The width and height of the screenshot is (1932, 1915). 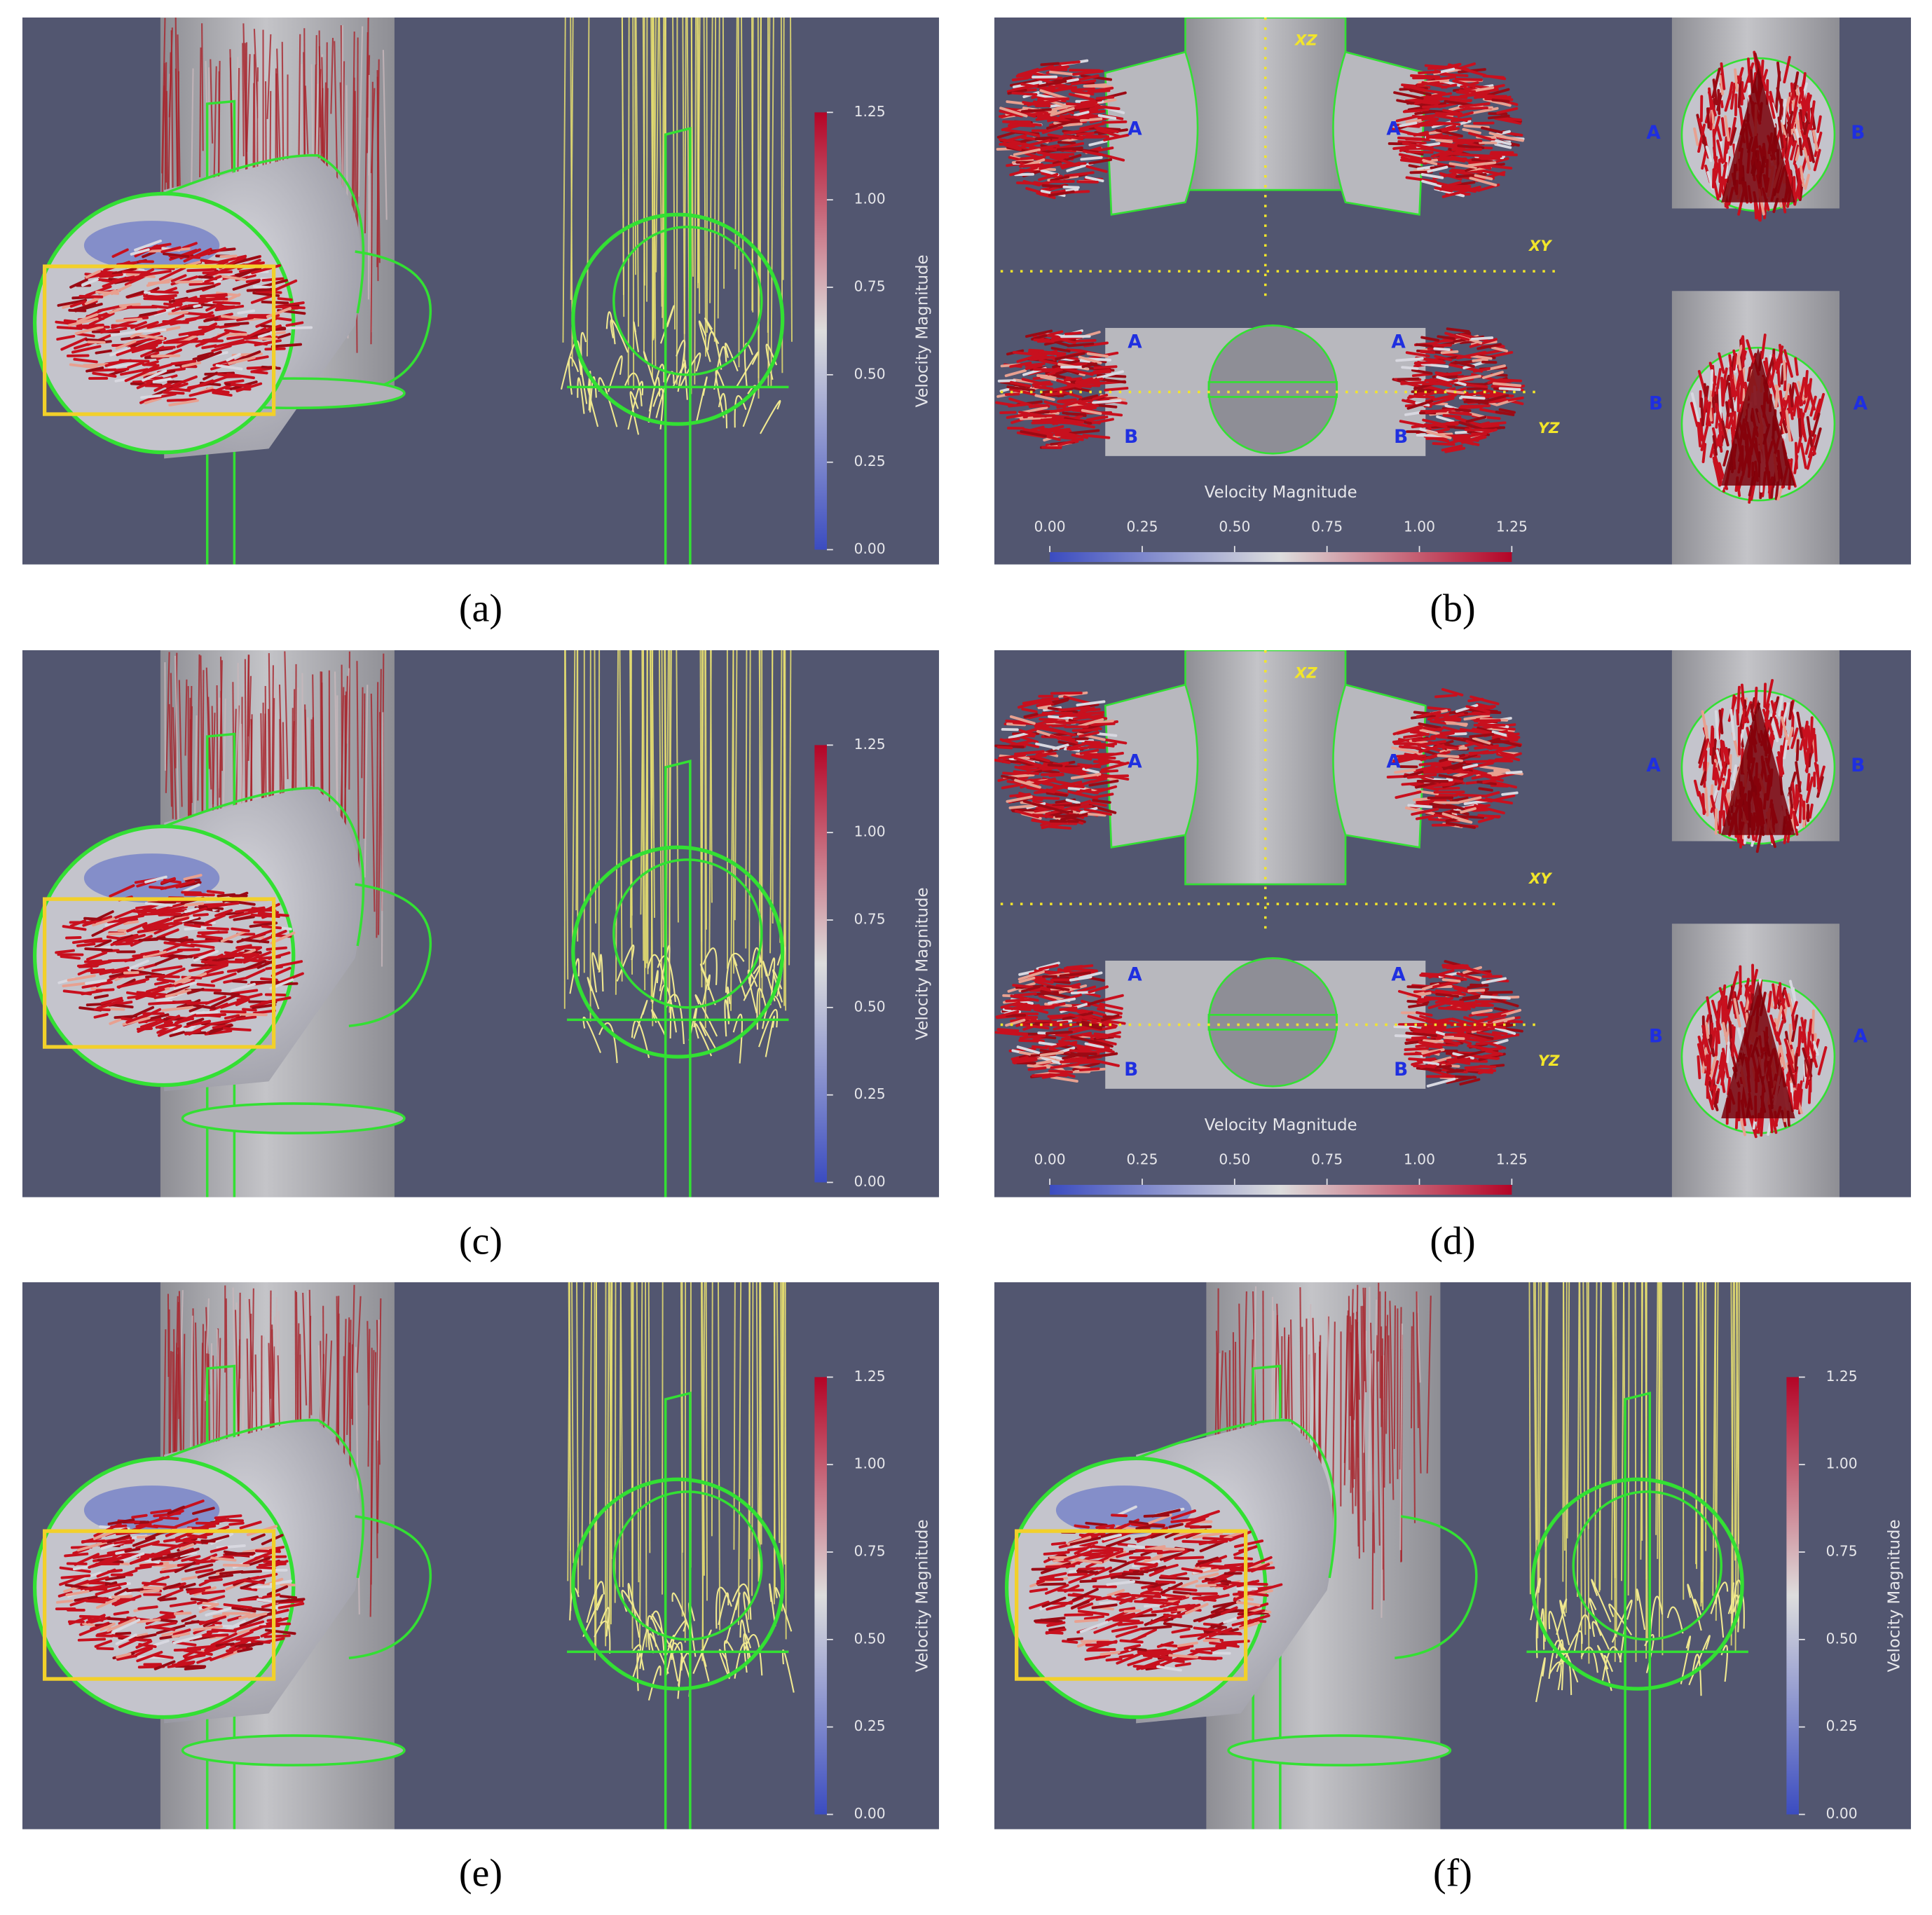 What do you see at coordinates (1050, 1159) in the screenshot?
I see `colorbar-tick-label: 0.00` at bounding box center [1050, 1159].